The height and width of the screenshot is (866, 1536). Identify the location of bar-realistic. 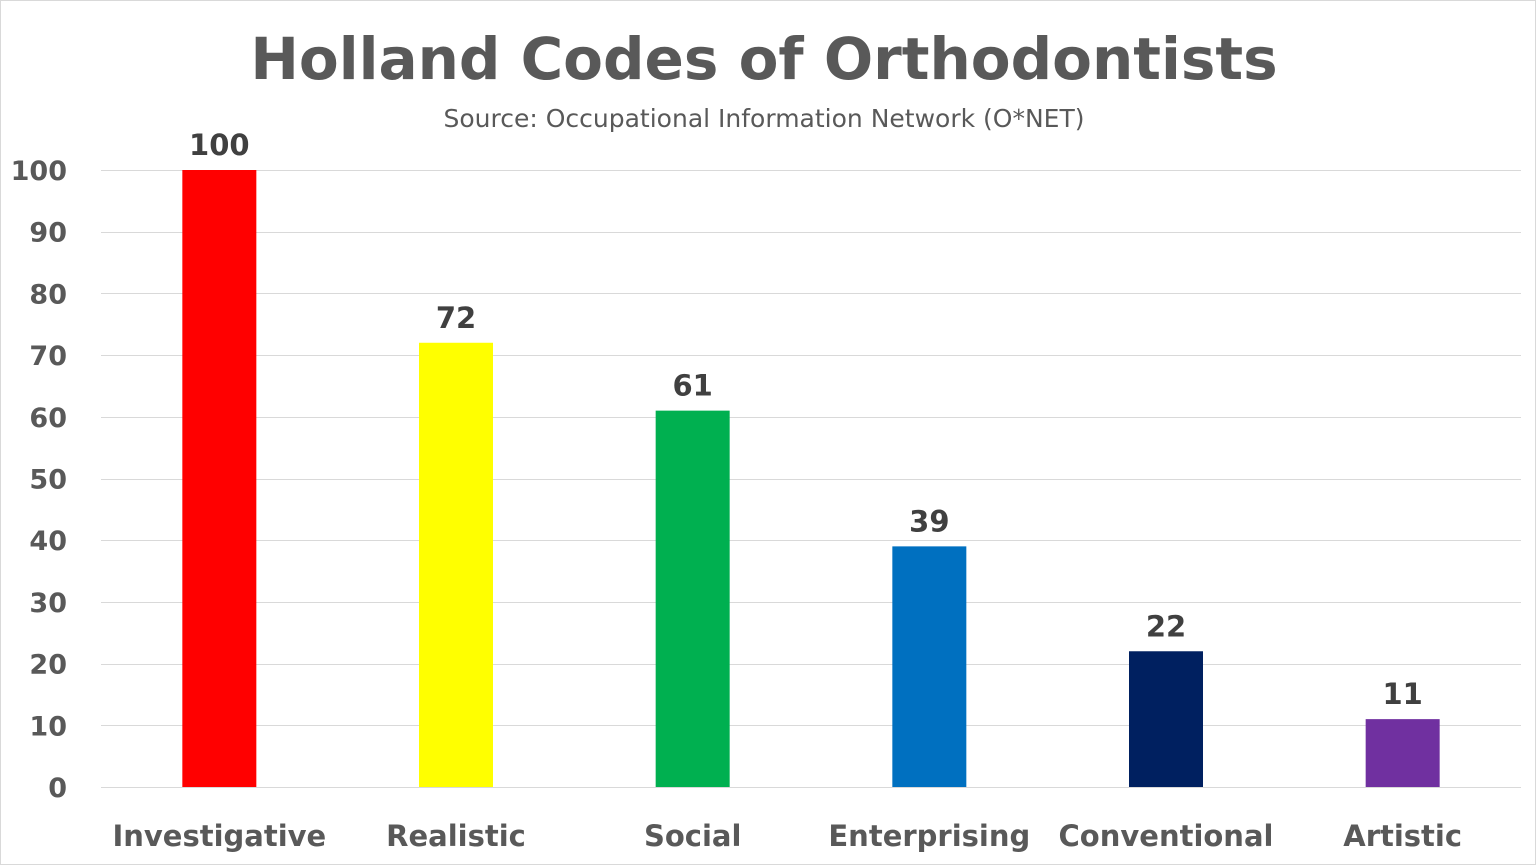
(456, 564).